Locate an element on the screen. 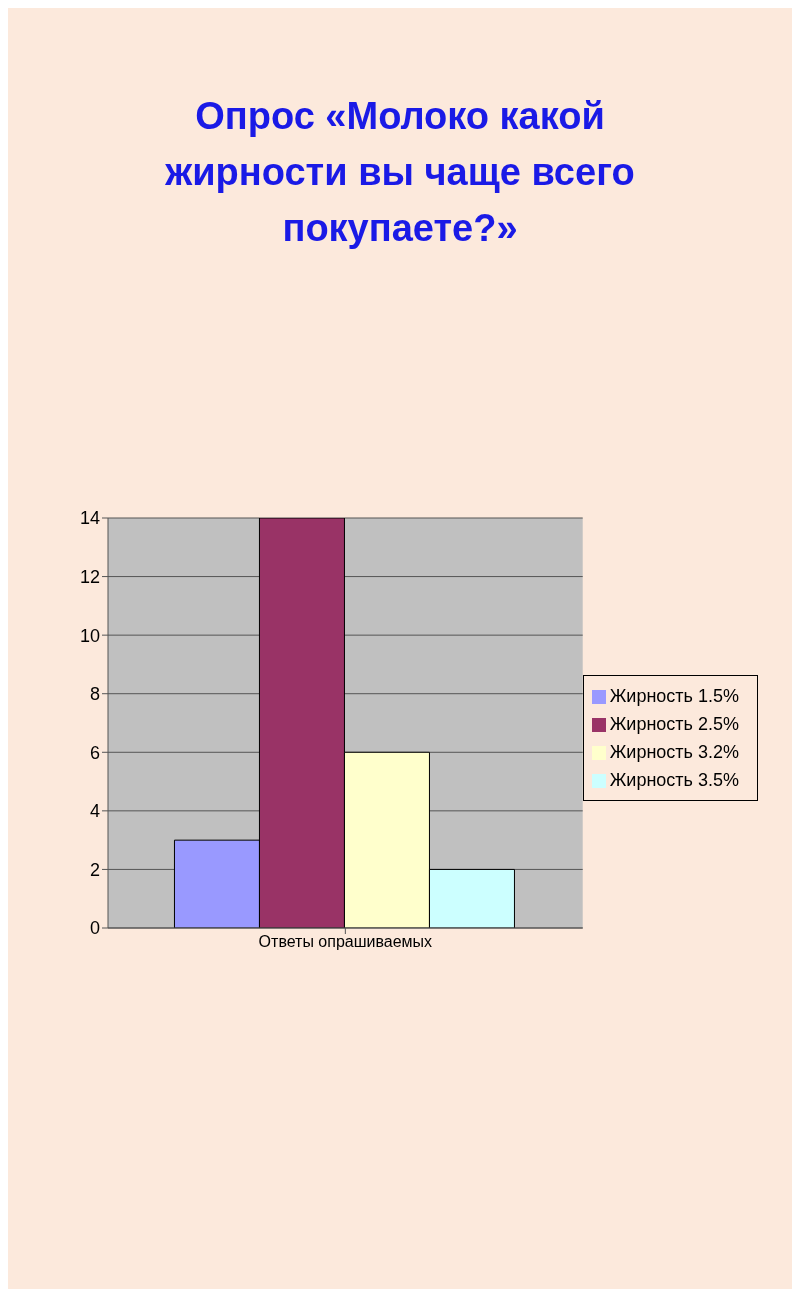 The height and width of the screenshot is (1297, 800). legend-label: Жирность 2.5% is located at coordinates (674, 724).